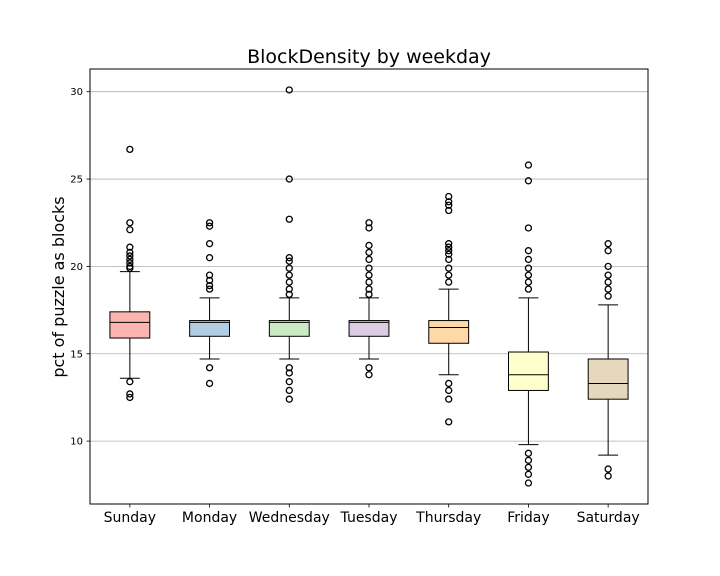 Image resolution: width=720 pixels, height=576 pixels. I want to click on x-tick-label: Saturday, so click(608, 518).